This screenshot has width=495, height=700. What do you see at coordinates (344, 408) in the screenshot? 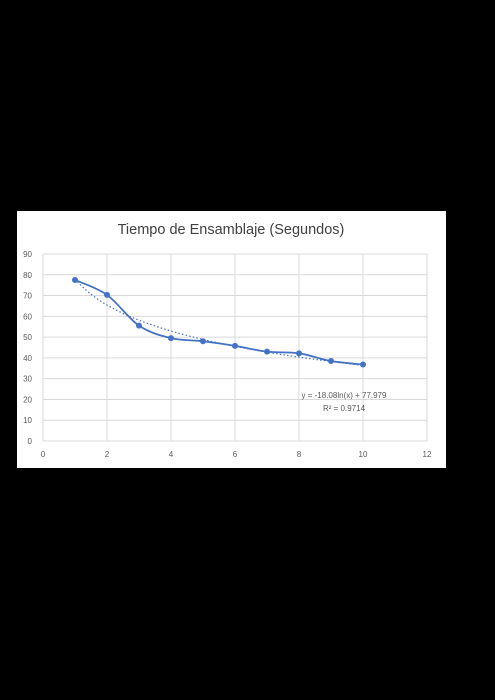
I see `trendline-r-squared: R² = 0.9714` at bounding box center [344, 408].